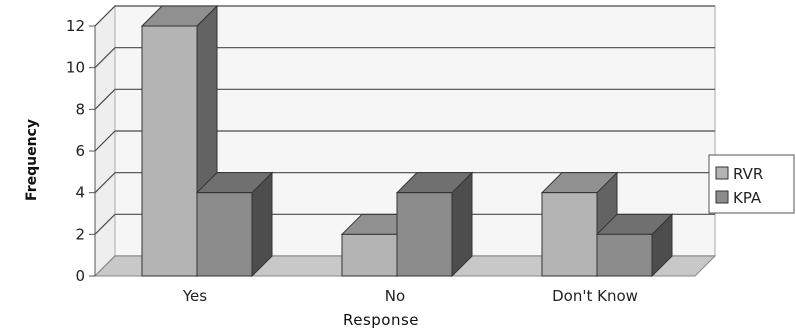  I want to click on x-tick-label: Don't Know, so click(595, 296).